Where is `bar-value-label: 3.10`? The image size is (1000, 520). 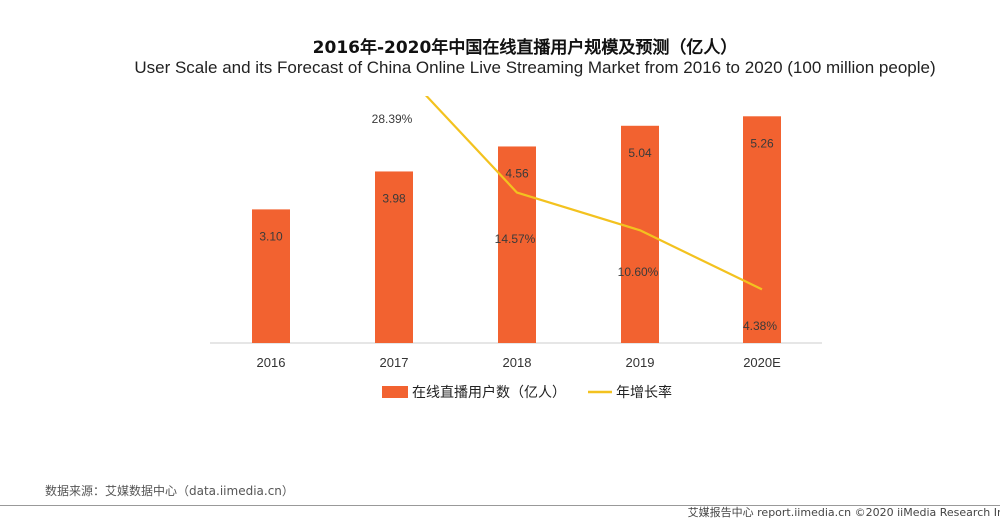 bar-value-label: 3.10 is located at coordinates (271, 236).